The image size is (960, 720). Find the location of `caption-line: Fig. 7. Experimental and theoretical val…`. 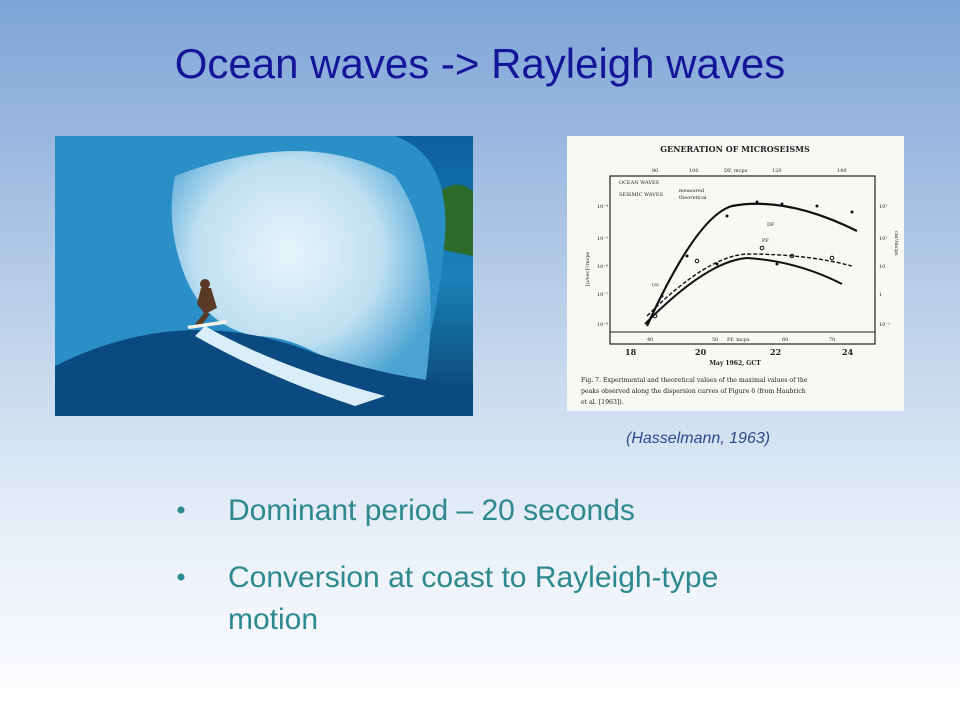

caption-line: Fig. 7. Experimental and theoretical val… is located at coordinates (694, 380).